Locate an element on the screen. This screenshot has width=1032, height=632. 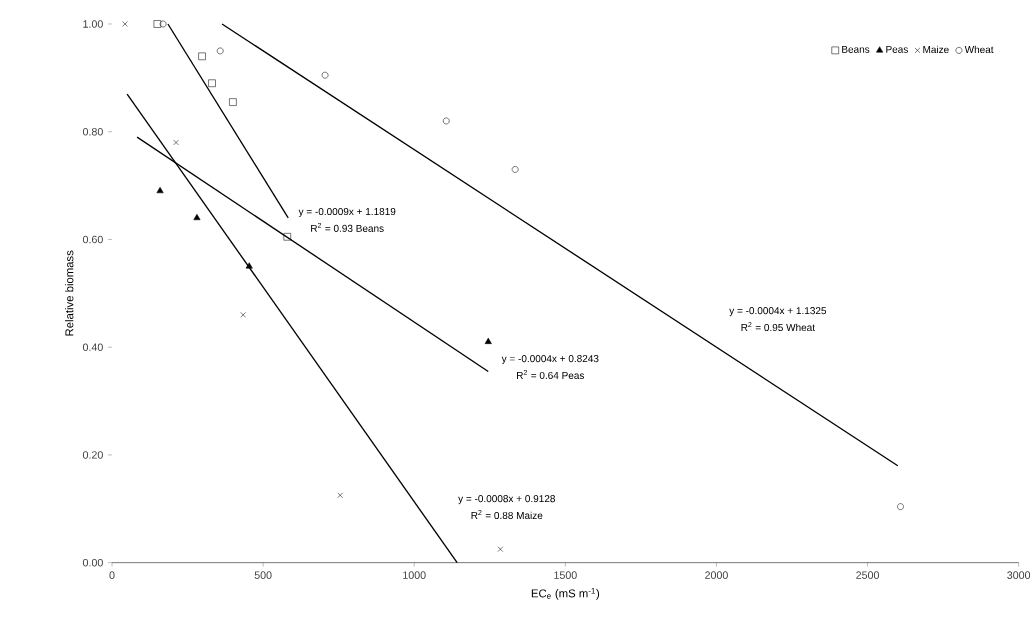
y-tick-label: 0.60 is located at coordinates (92, 239).